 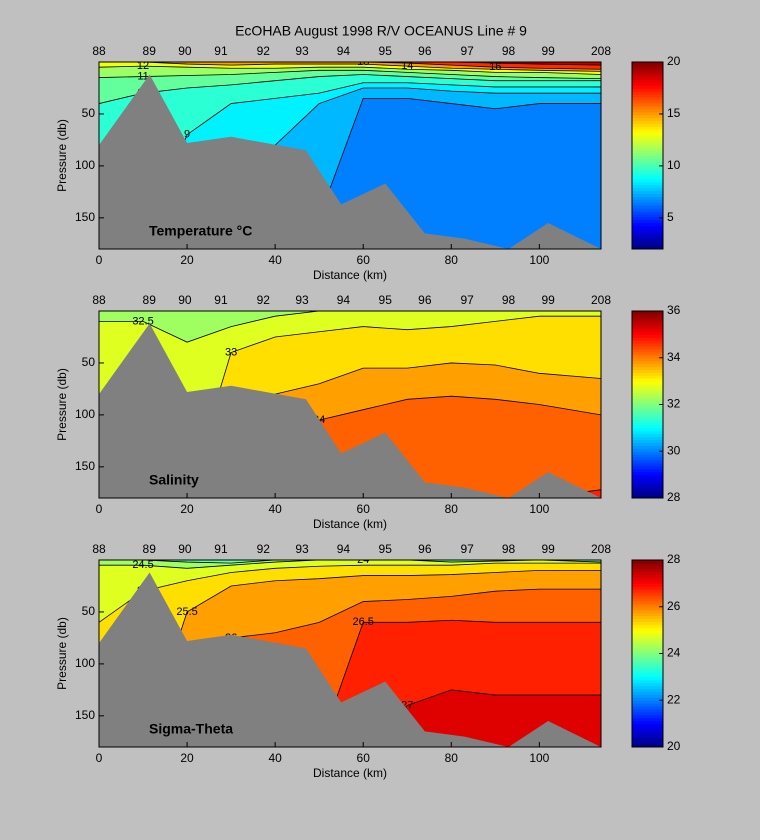 What do you see at coordinates (142, 76) in the screenshot?
I see `contour-label: 11` at bounding box center [142, 76].